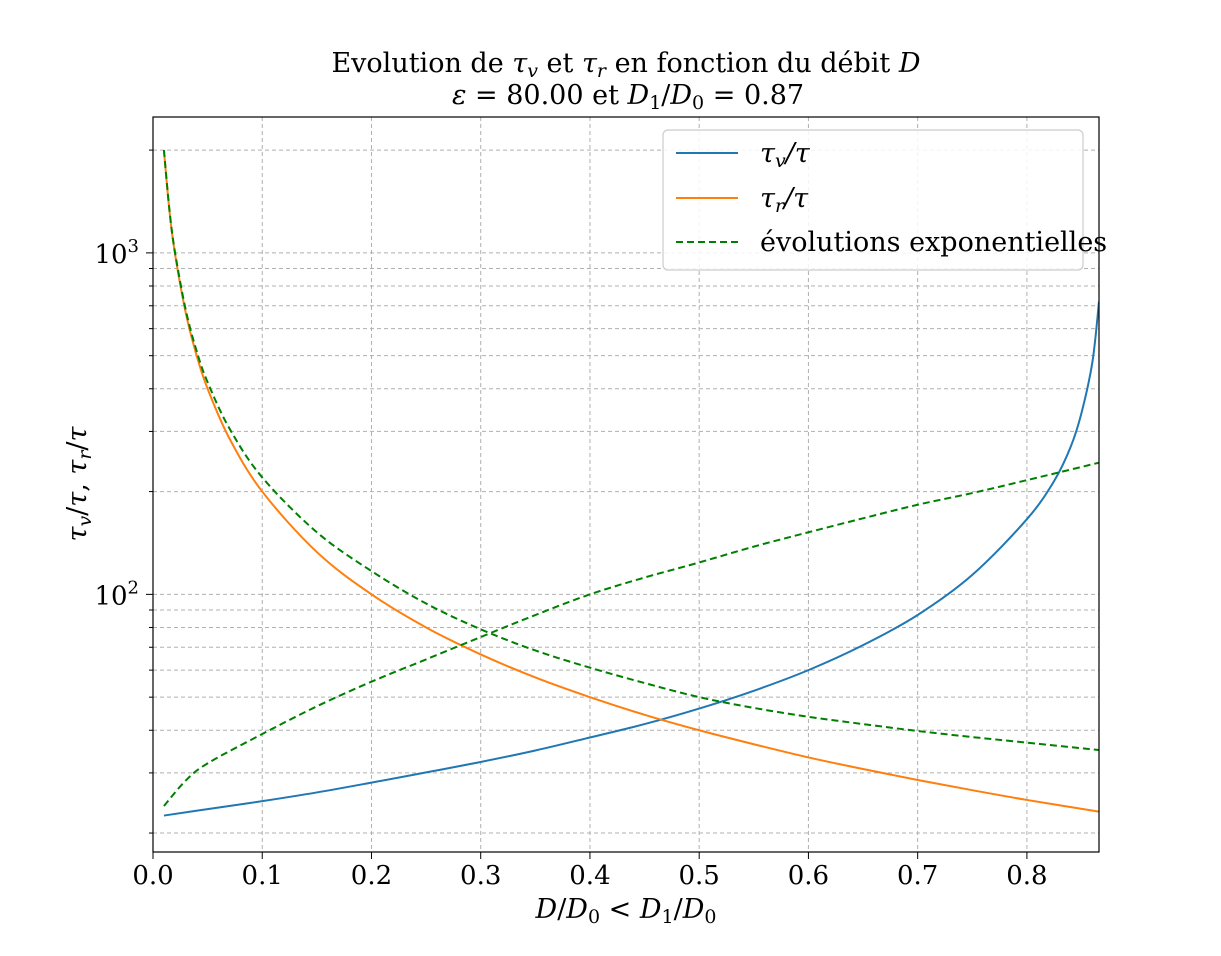 The image size is (1221, 956). What do you see at coordinates (116, 253) in the screenshot?
I see `y-tick-label: 10³` at bounding box center [116, 253].